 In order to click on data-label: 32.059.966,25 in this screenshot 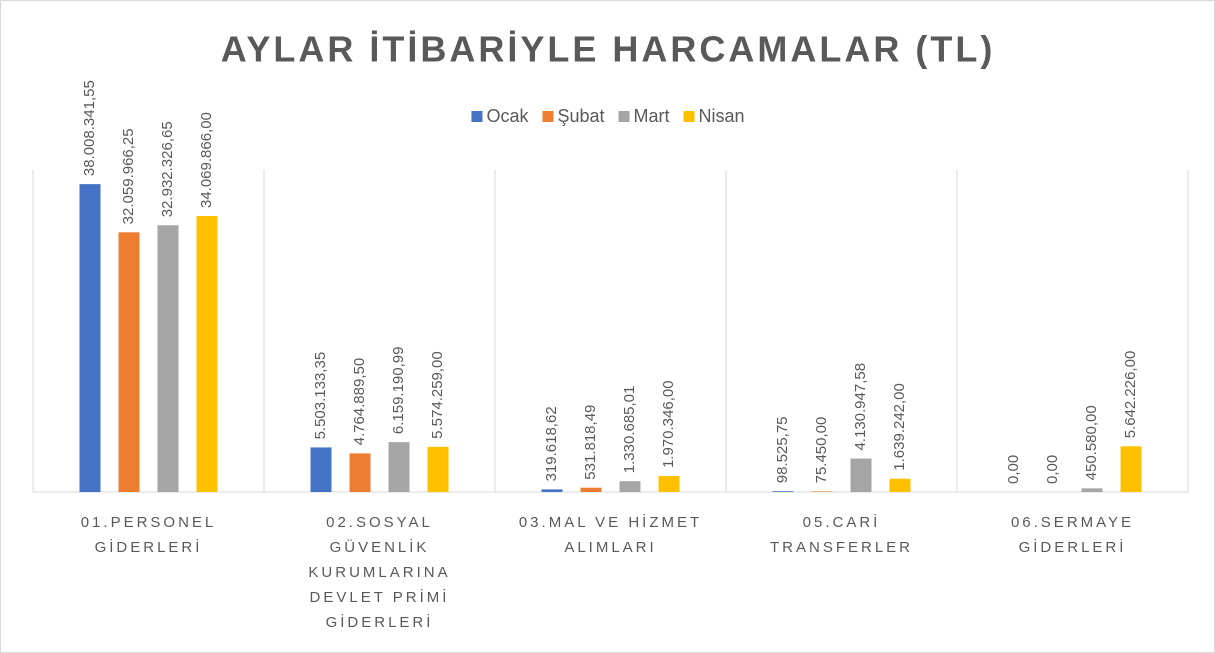, I will do `click(128, 176)`.